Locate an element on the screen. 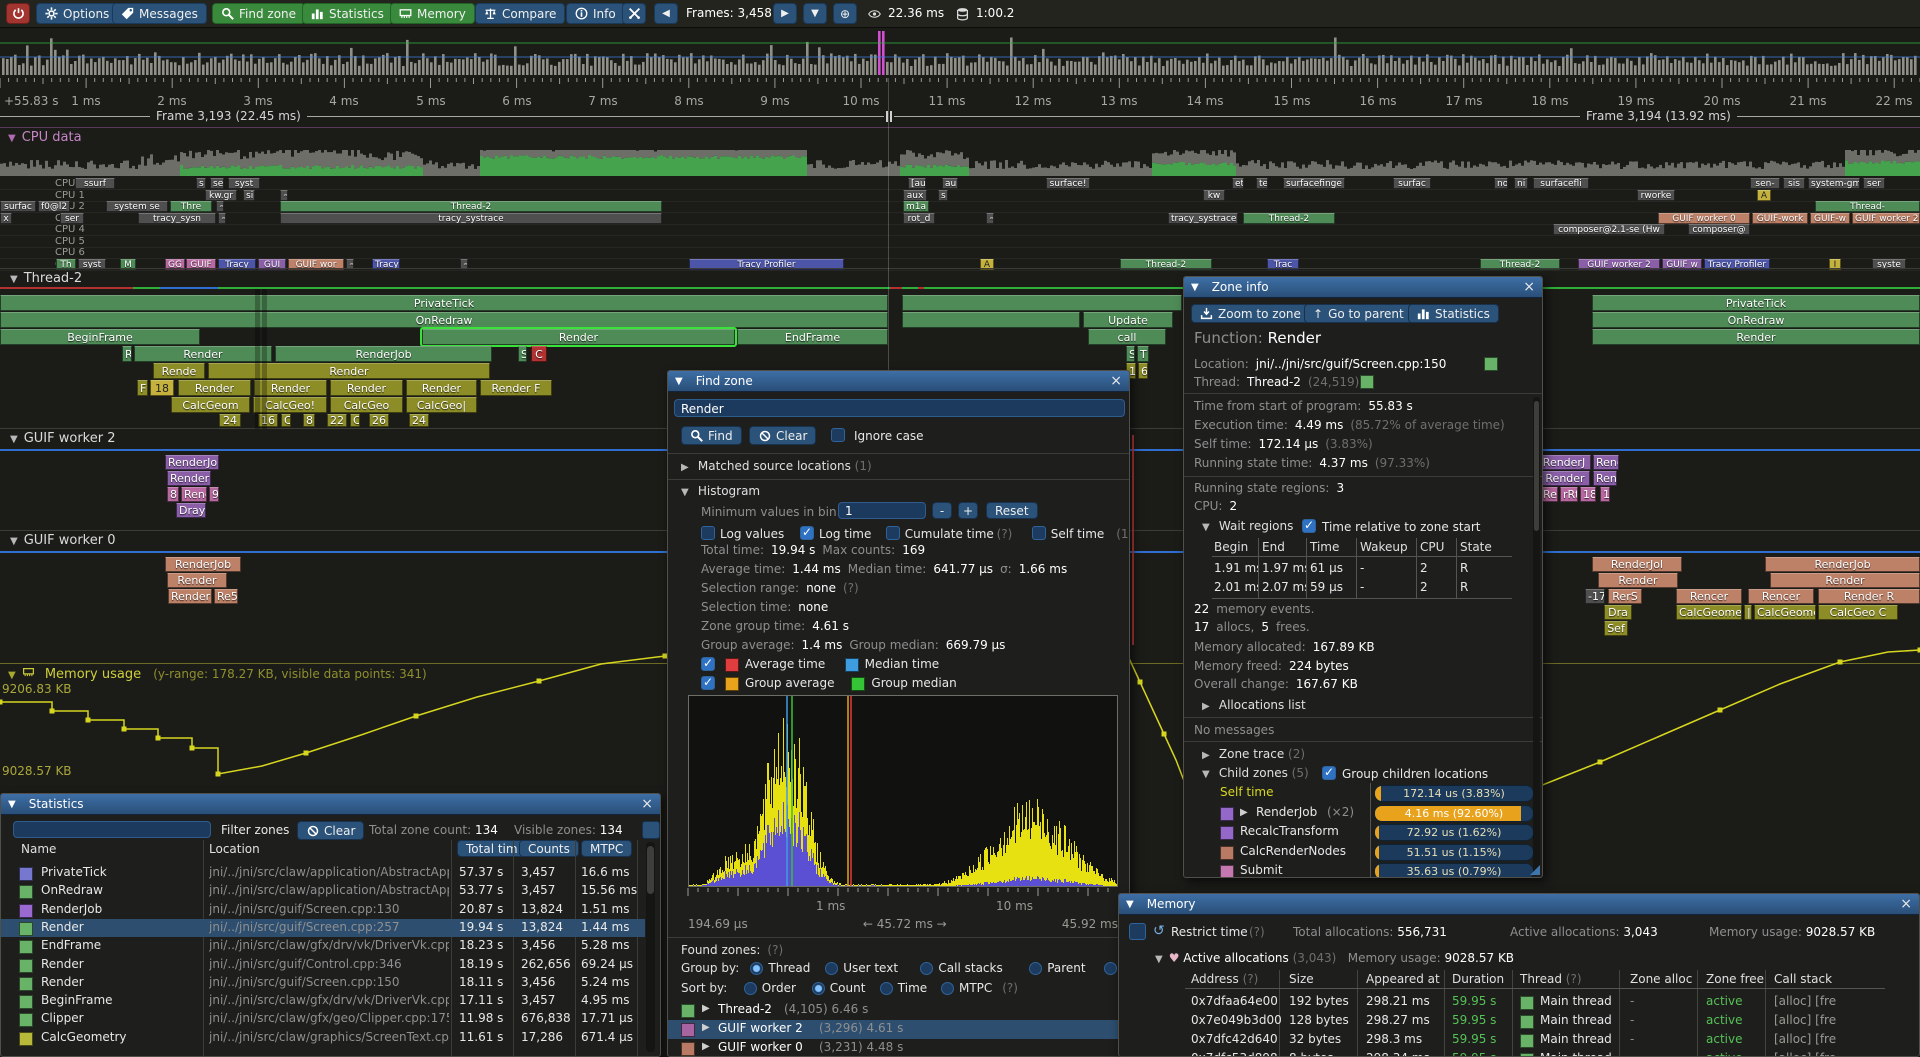  cpu-zone-chip: si is located at coordinates (249, 195).